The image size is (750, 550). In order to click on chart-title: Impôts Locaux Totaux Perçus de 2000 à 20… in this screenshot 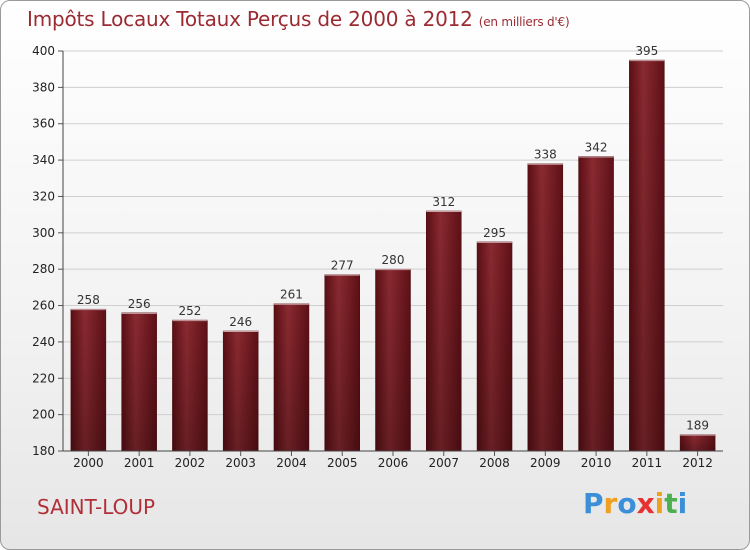, I will do `click(298, 19)`.